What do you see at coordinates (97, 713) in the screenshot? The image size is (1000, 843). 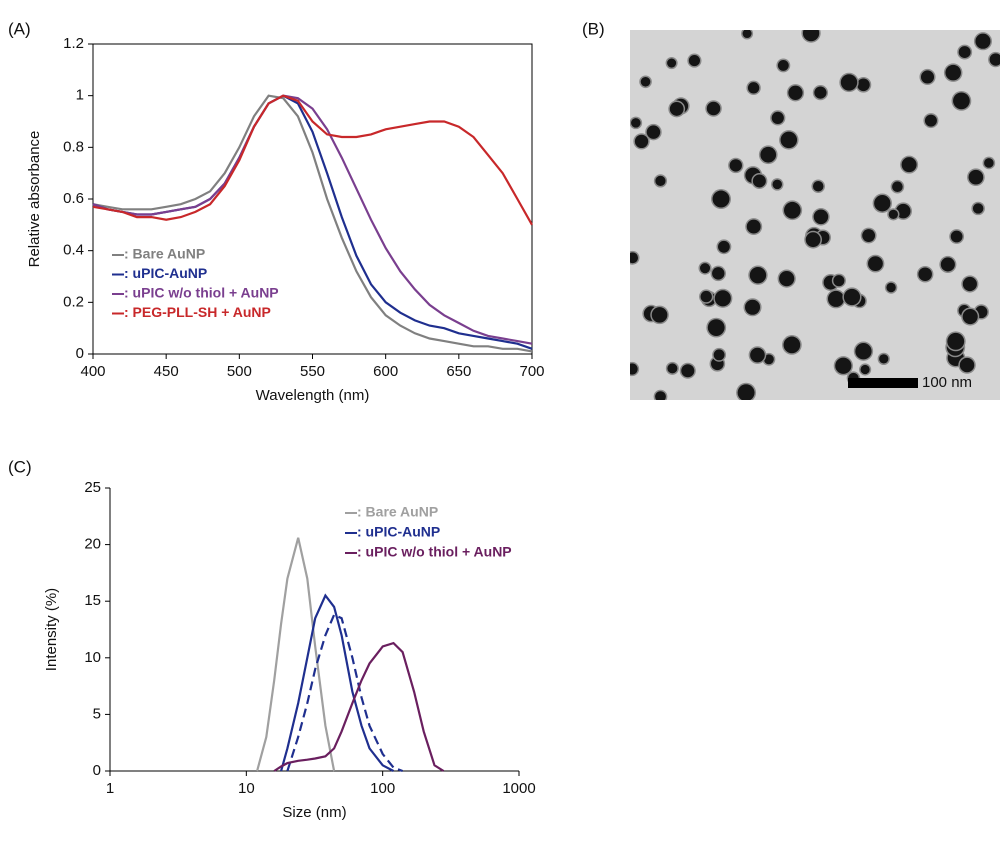 I see `y-tick-label: 5` at bounding box center [97, 713].